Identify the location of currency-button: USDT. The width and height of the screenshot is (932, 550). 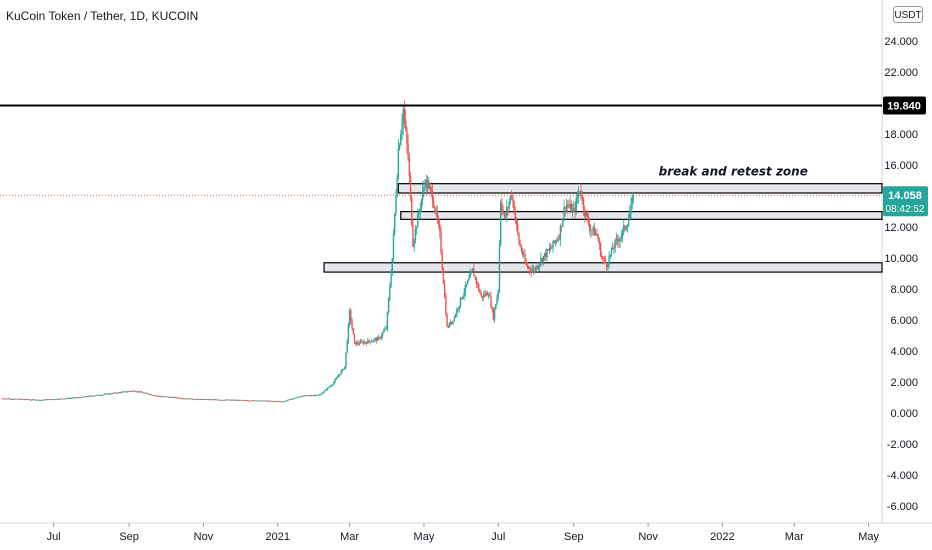
(908, 14).